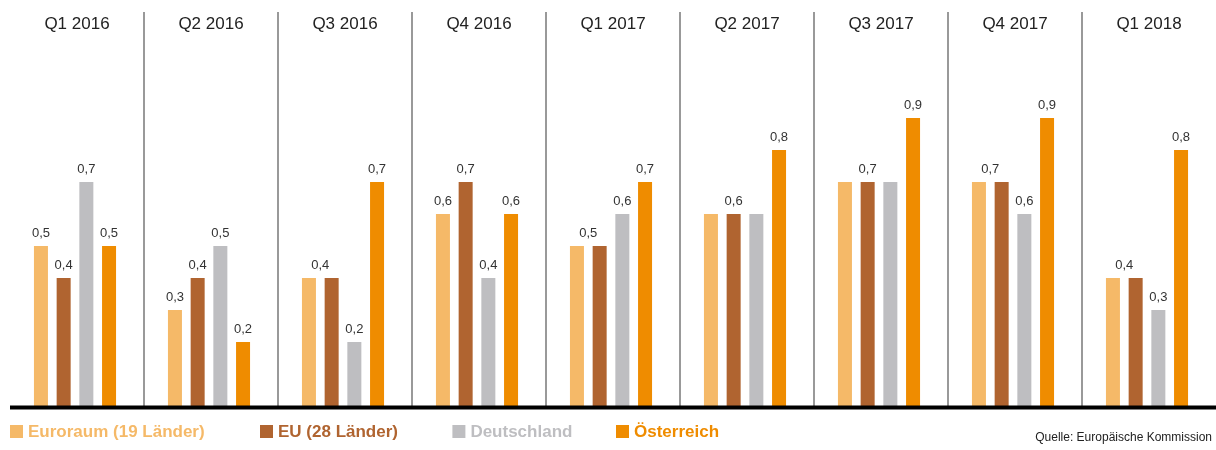 The height and width of the screenshot is (450, 1216). I want to click on x-tick-label: Q1 2017, so click(613, 23).